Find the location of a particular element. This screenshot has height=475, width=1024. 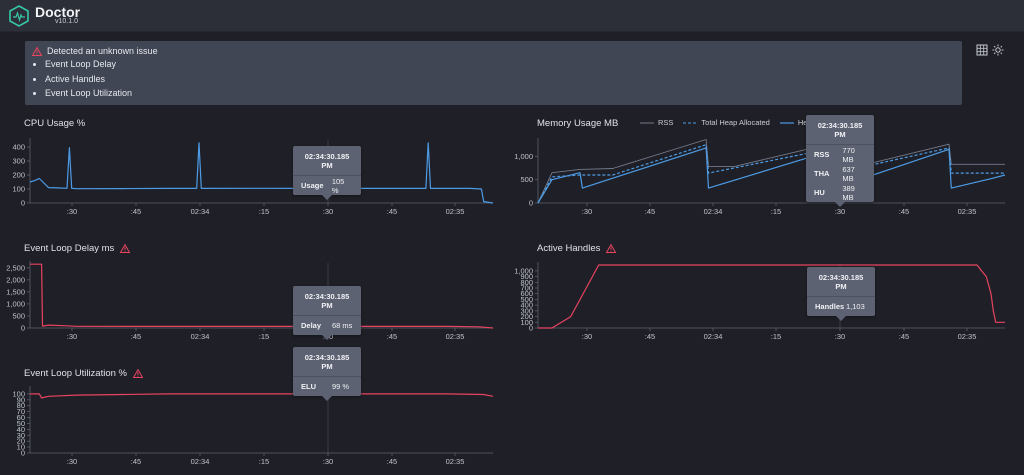

series-total-heap-allocated-line is located at coordinates (771, 174).